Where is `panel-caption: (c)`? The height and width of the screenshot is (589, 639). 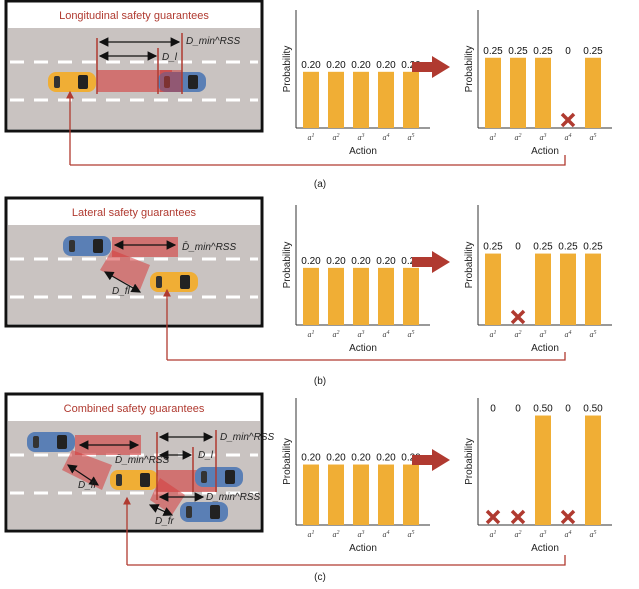 panel-caption: (c) is located at coordinates (320, 577).